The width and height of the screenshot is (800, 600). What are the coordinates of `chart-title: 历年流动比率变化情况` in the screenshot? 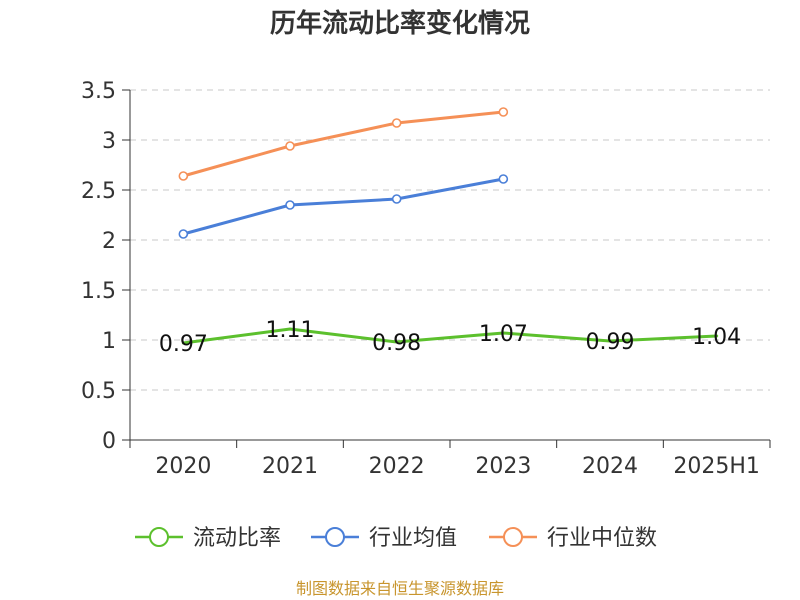 It's located at (400, 23).